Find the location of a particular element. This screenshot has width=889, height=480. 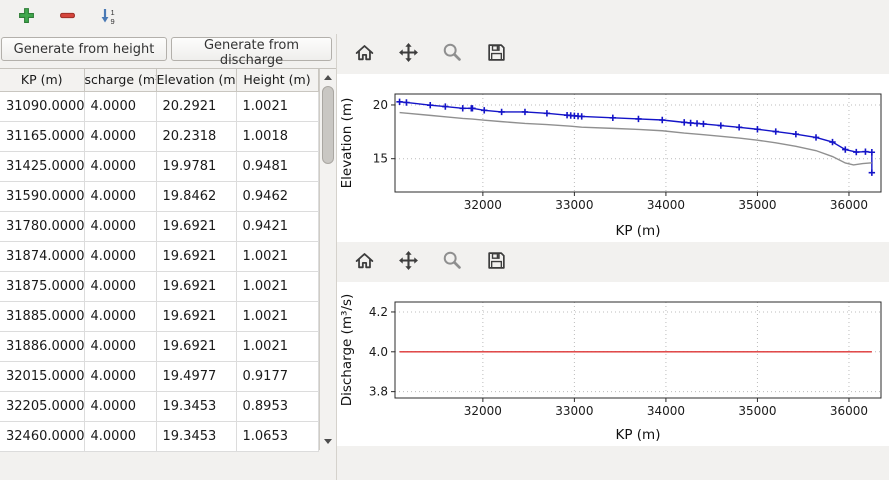

table-row: 31590.0000 4.0000 19.8462 0.9462 is located at coordinates (159, 196).